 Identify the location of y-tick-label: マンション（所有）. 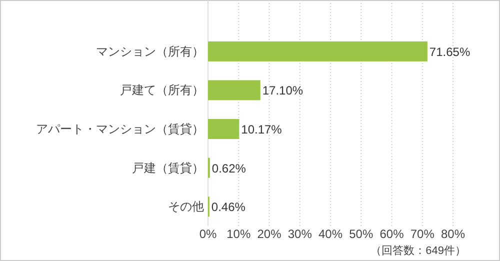
(150, 51).